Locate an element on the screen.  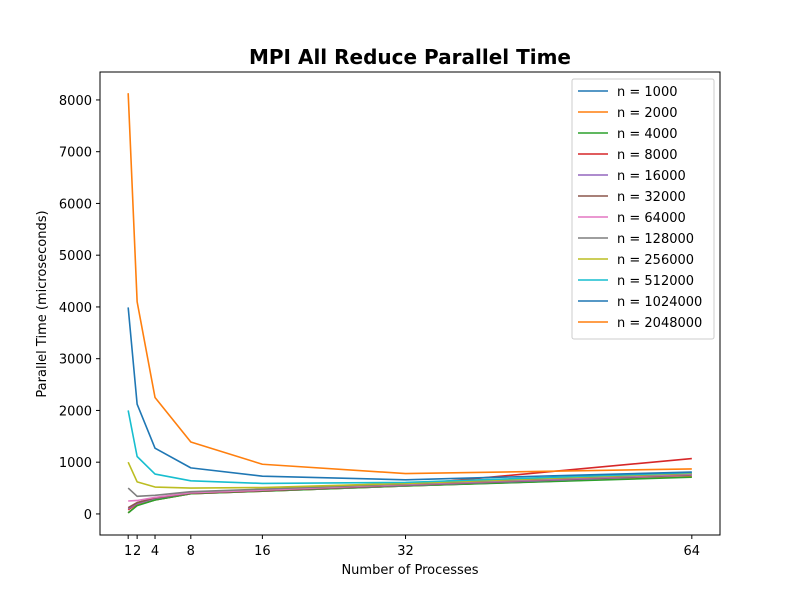
legend-label: n = 32000 is located at coordinates (651, 197).